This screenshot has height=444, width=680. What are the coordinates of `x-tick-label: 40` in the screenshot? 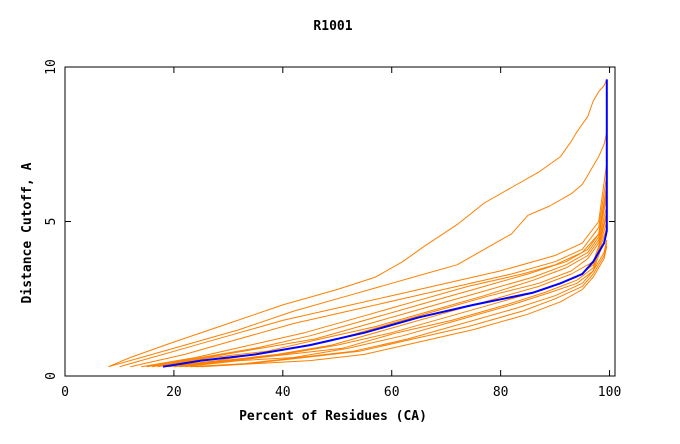 It's located at (283, 392).